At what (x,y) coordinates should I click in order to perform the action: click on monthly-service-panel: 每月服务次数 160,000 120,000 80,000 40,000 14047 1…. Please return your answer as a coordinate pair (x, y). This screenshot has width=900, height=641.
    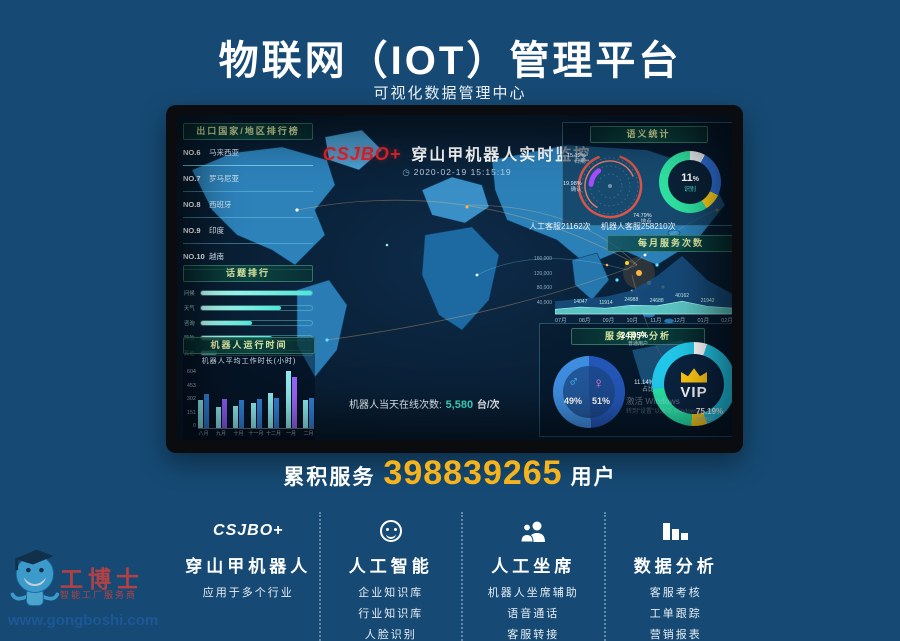
    Looking at the image, I should click on (630, 279).